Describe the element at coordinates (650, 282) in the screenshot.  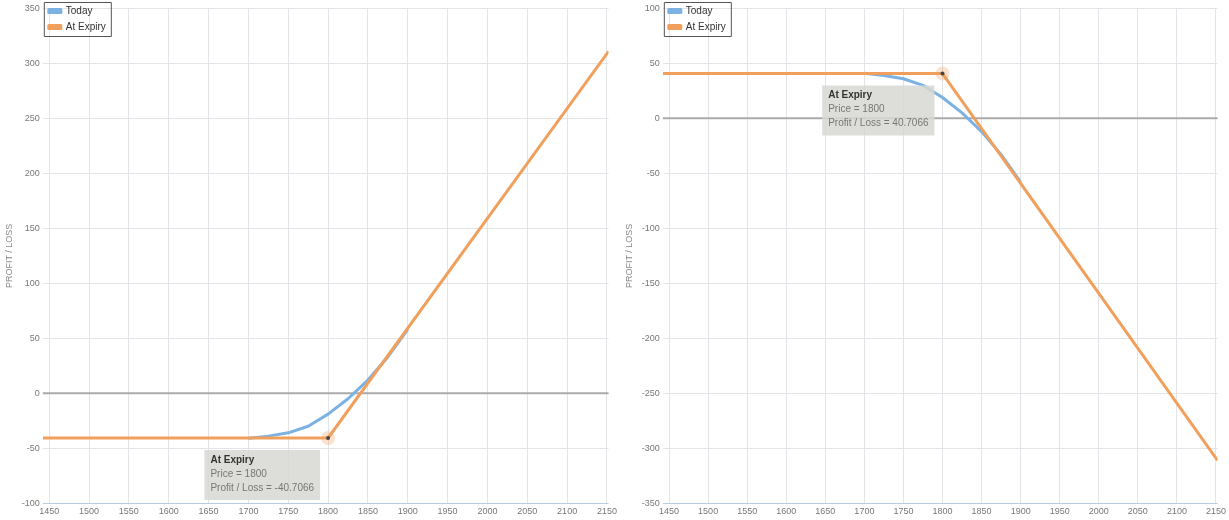
I see `y-tick-label: -150` at that location.